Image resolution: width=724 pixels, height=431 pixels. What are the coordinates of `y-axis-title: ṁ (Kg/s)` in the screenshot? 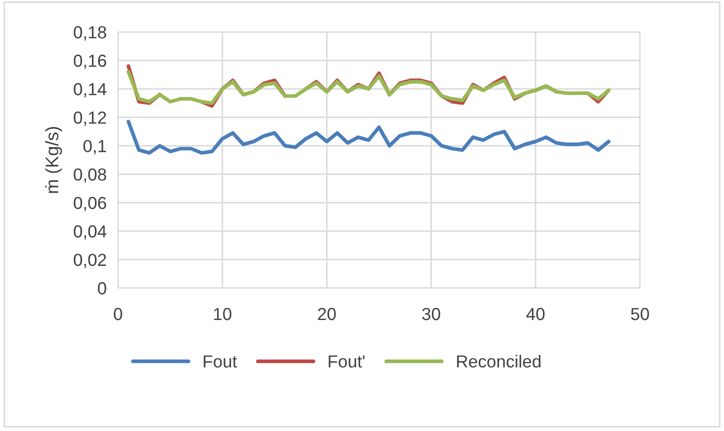 It's located at (53, 160).